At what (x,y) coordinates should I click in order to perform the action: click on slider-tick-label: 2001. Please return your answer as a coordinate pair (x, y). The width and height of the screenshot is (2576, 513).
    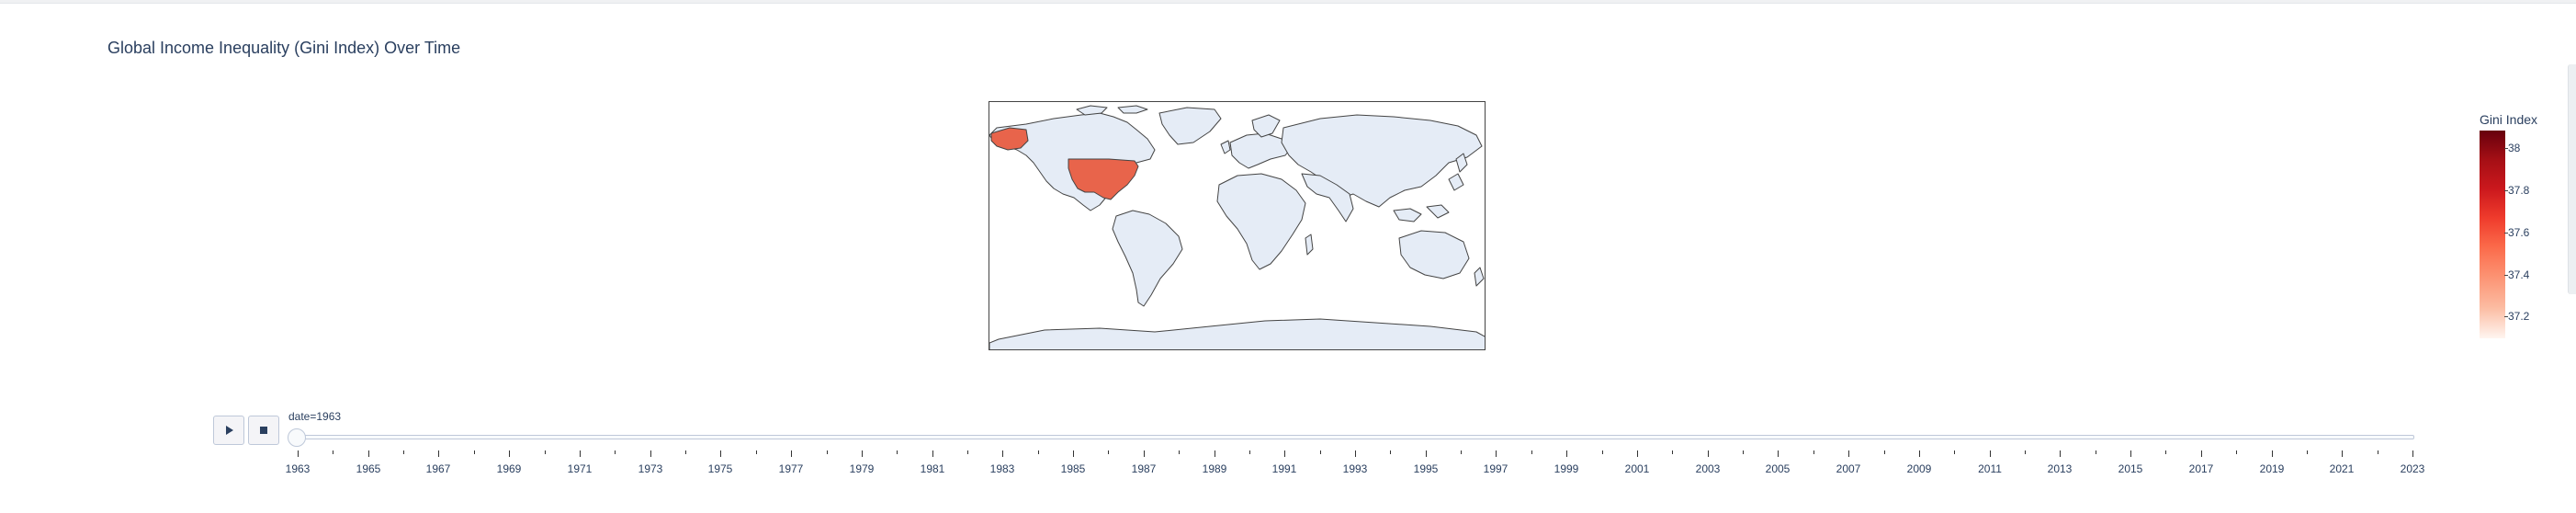
    Looking at the image, I should click on (1637, 468).